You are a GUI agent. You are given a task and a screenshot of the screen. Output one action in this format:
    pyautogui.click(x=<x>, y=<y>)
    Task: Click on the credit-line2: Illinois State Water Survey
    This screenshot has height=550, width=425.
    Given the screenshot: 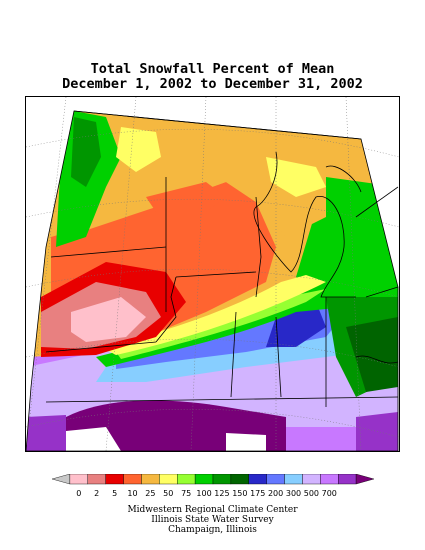 What is the action you would take?
    pyautogui.click(x=212, y=520)
    